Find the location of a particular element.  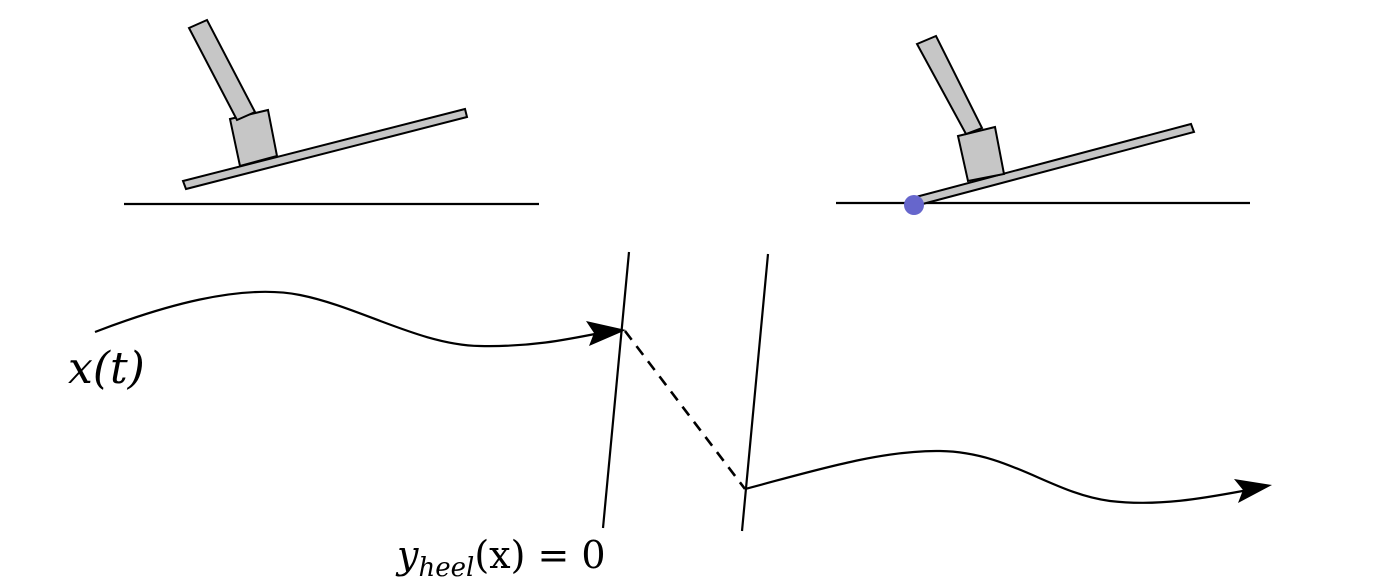

shank-link-right is located at coordinates (949, 85).